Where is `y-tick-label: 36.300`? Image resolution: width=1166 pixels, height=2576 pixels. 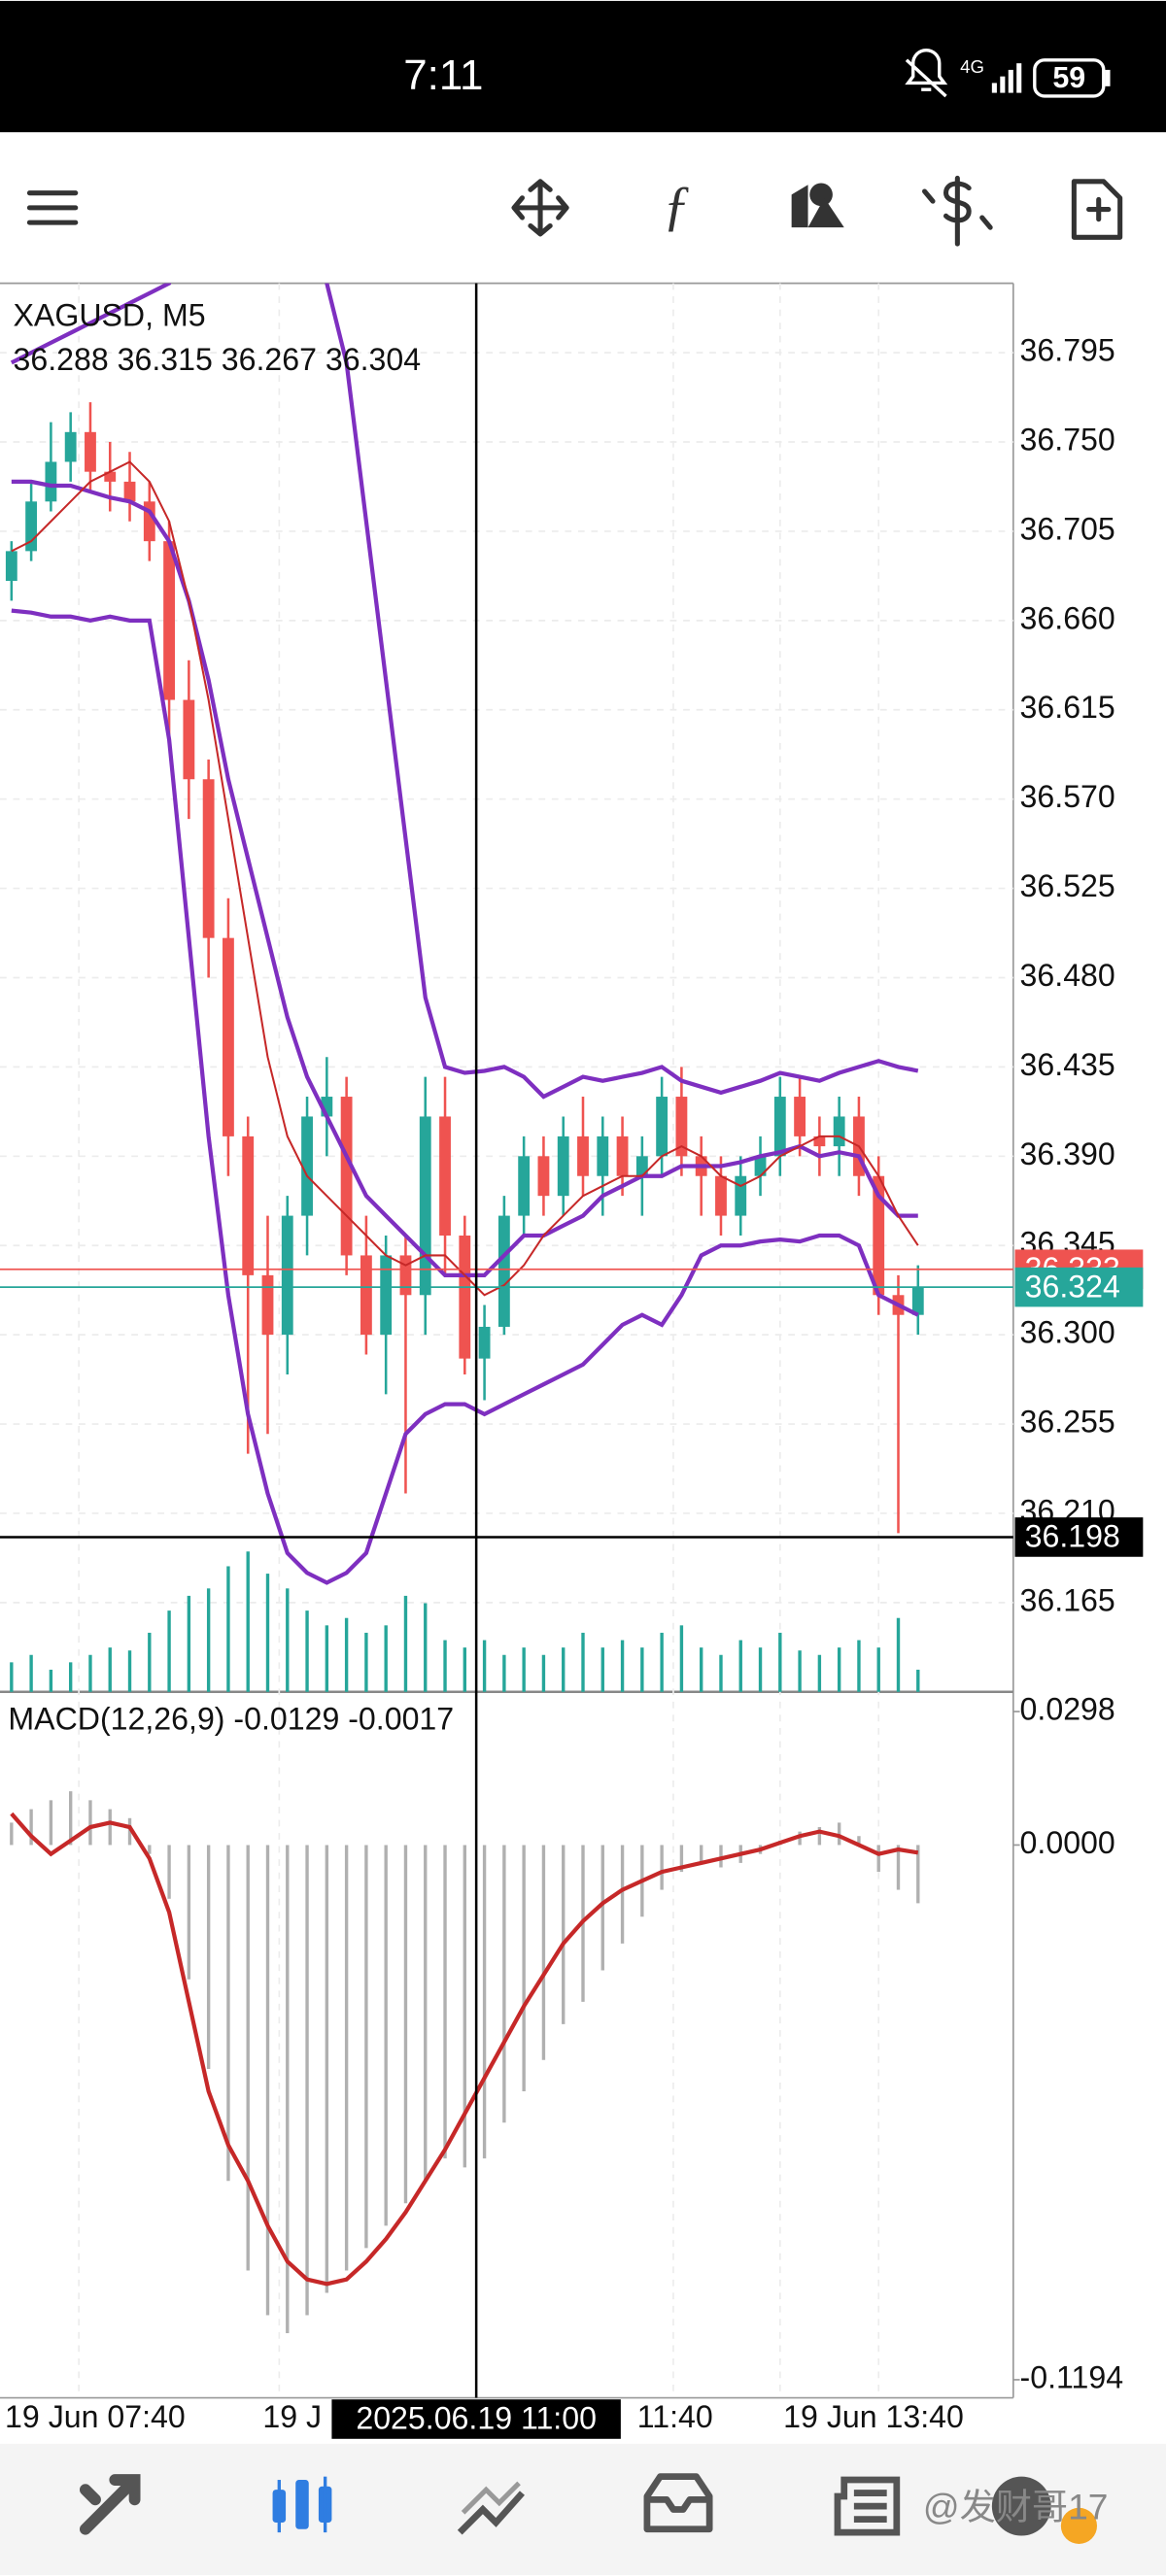 y-tick-label: 36.300 is located at coordinates (1067, 1332).